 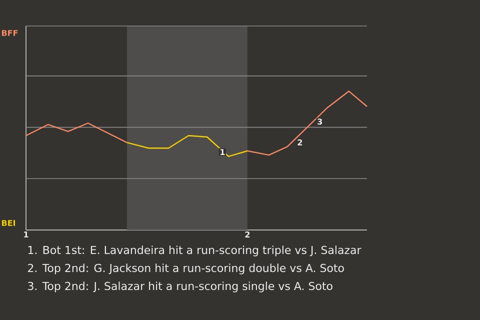 What do you see at coordinates (195, 251) in the screenshot?
I see `text: 1. Bot 1st: E. Lavandeira hit a run-scoring triple vs J. Salazar` at bounding box center [195, 251].